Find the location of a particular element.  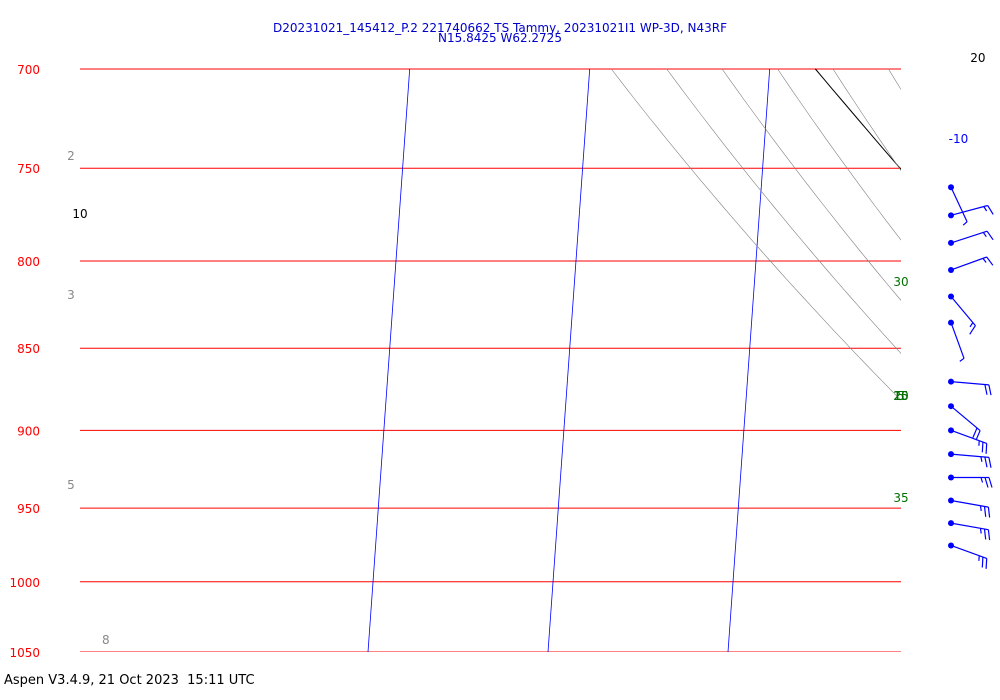

pressure-label: 800 is located at coordinates (28, 262).